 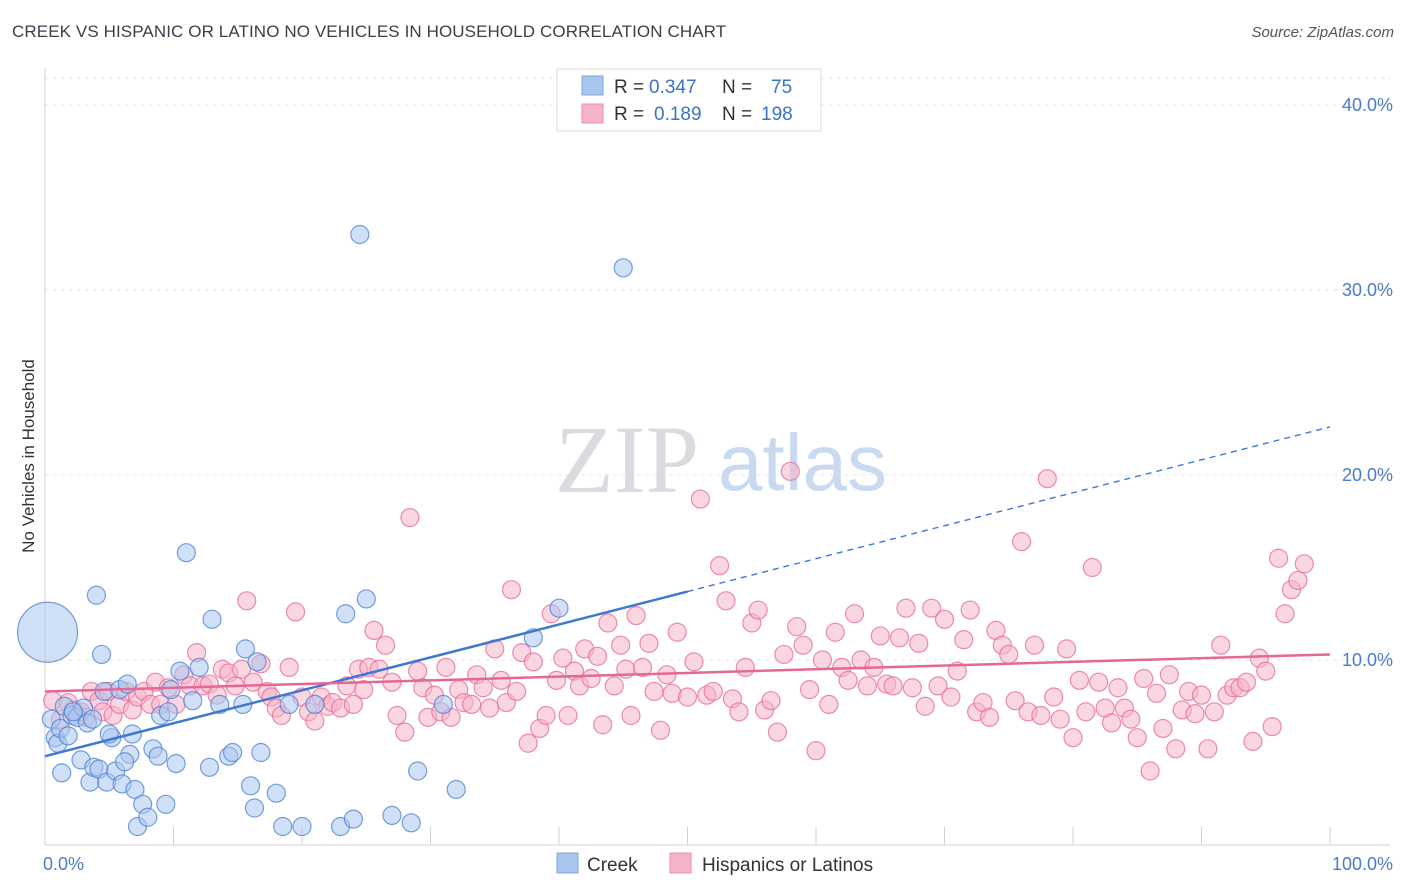 What do you see at coordinates (787, 865) in the screenshot?
I see `bottom-legend-label-hispanics: Hispanics or Latinos` at bounding box center [787, 865].